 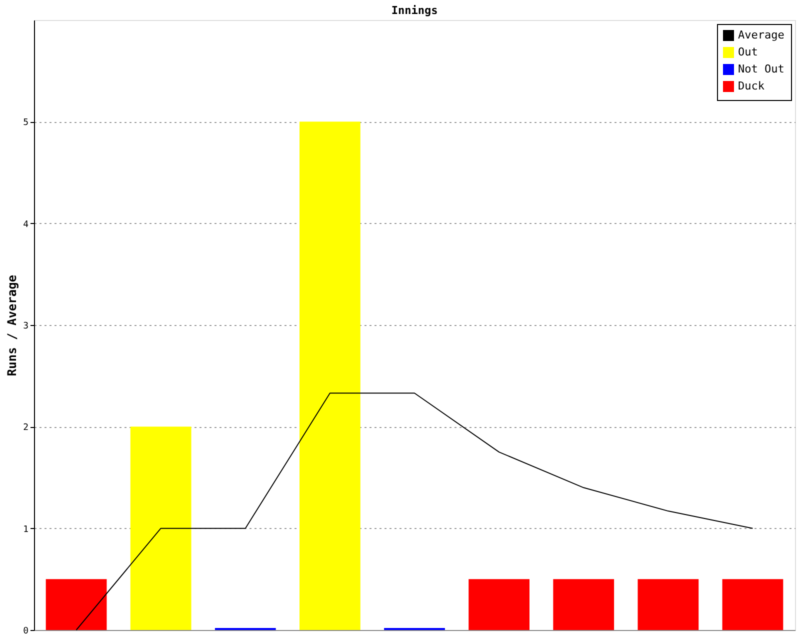 What do you see at coordinates (748, 52) in the screenshot?
I see `legend-label: Out` at bounding box center [748, 52].